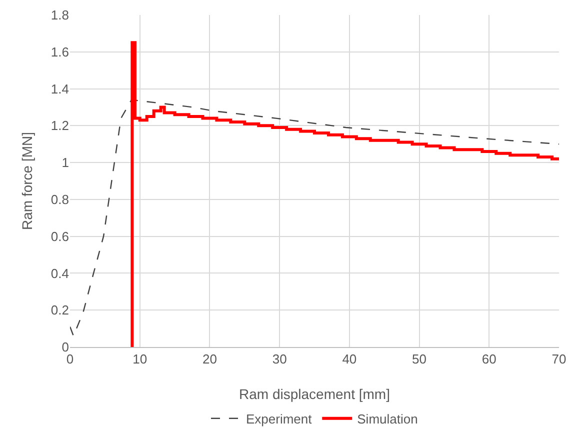 The height and width of the screenshot is (446, 571). Describe the element at coordinates (59, 52) in the screenshot. I see `y-tick-label: 1.6` at that location.